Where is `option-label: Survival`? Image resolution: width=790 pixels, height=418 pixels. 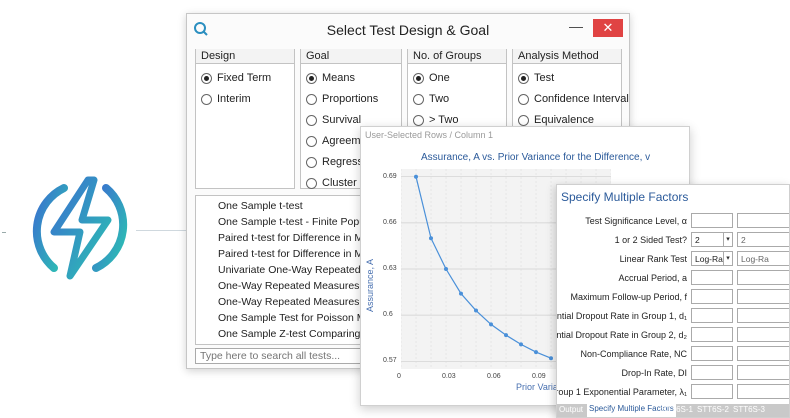
option-label: Survival is located at coordinates (342, 120).